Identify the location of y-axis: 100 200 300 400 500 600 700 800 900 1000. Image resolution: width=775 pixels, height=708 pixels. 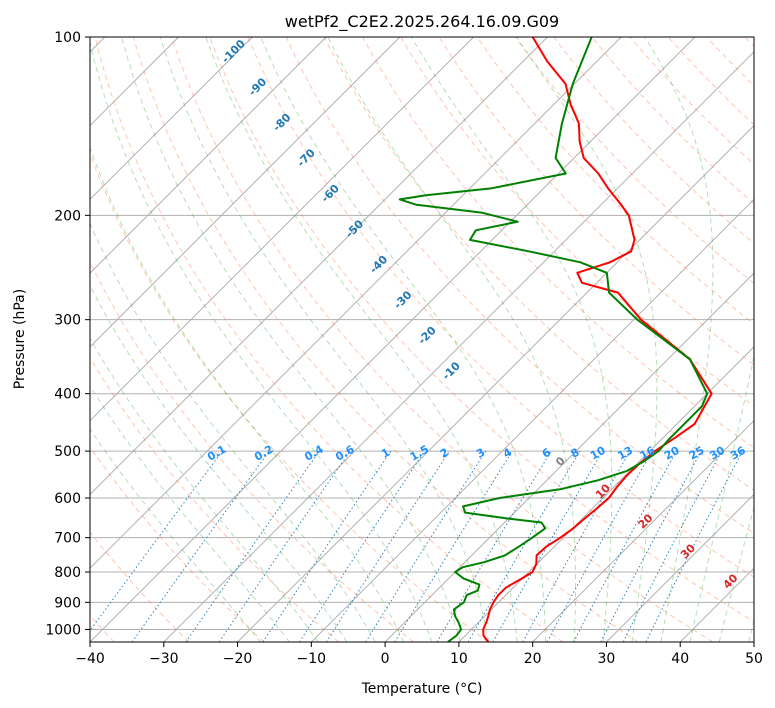
(67, 334).